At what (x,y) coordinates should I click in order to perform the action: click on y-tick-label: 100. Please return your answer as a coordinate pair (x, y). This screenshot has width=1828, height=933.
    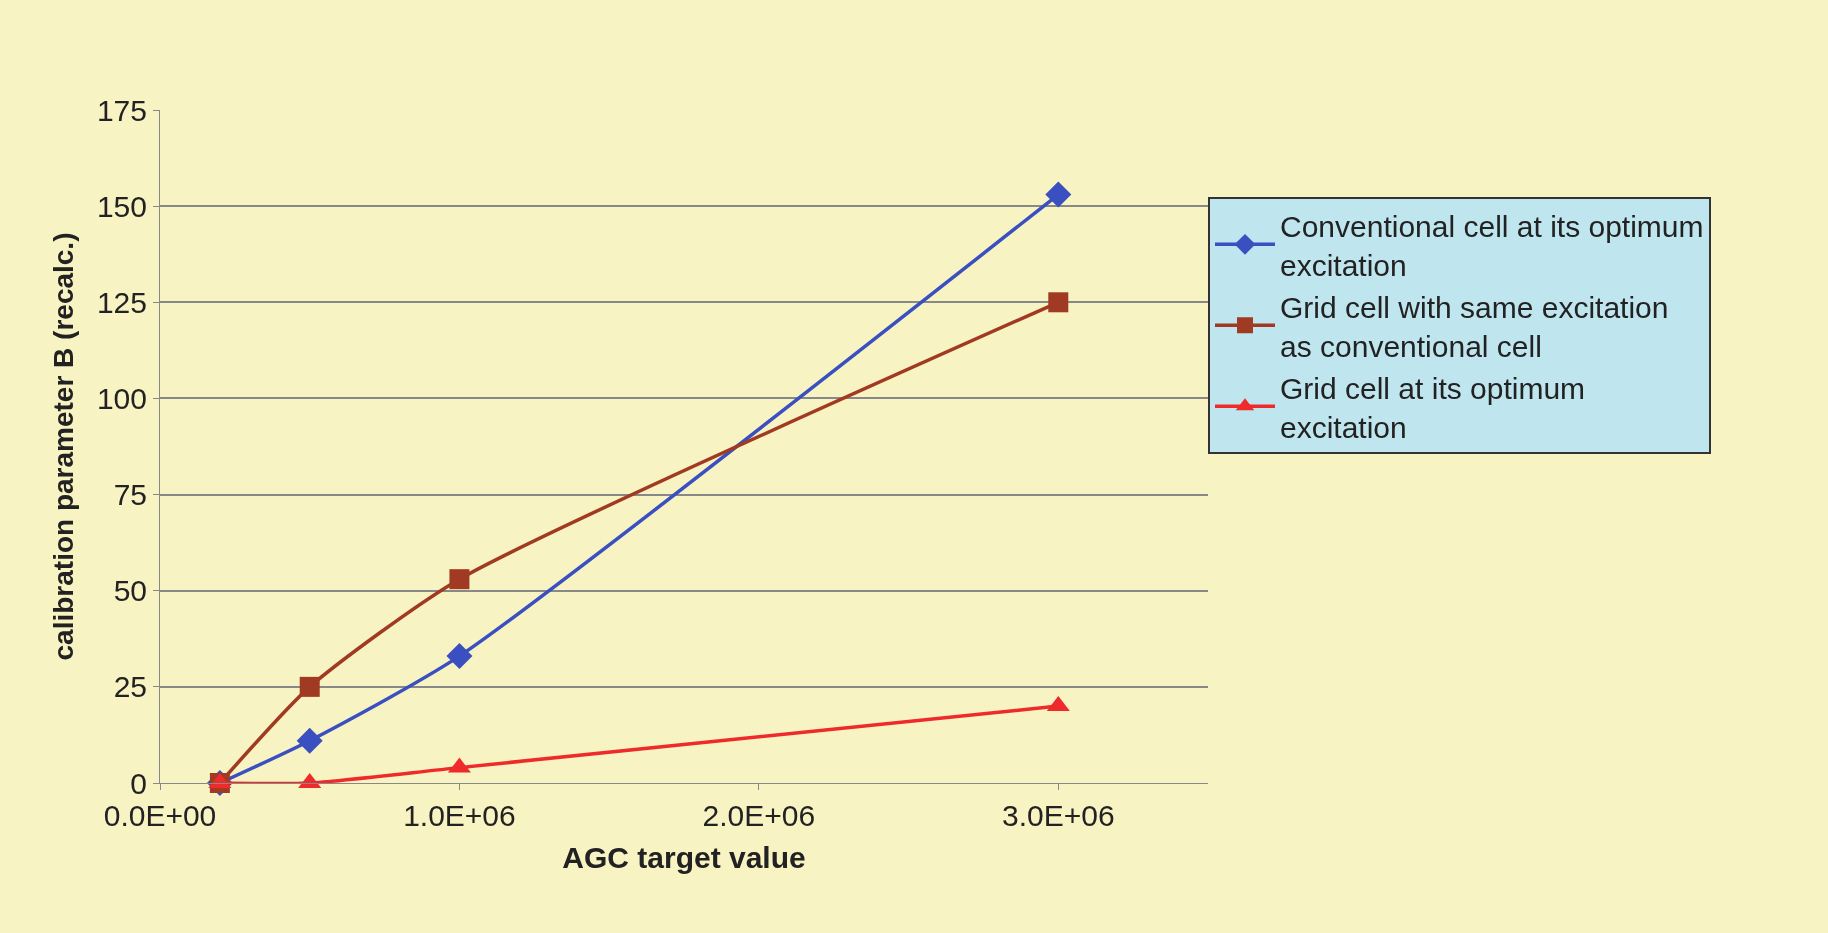
    Looking at the image, I should click on (121, 398).